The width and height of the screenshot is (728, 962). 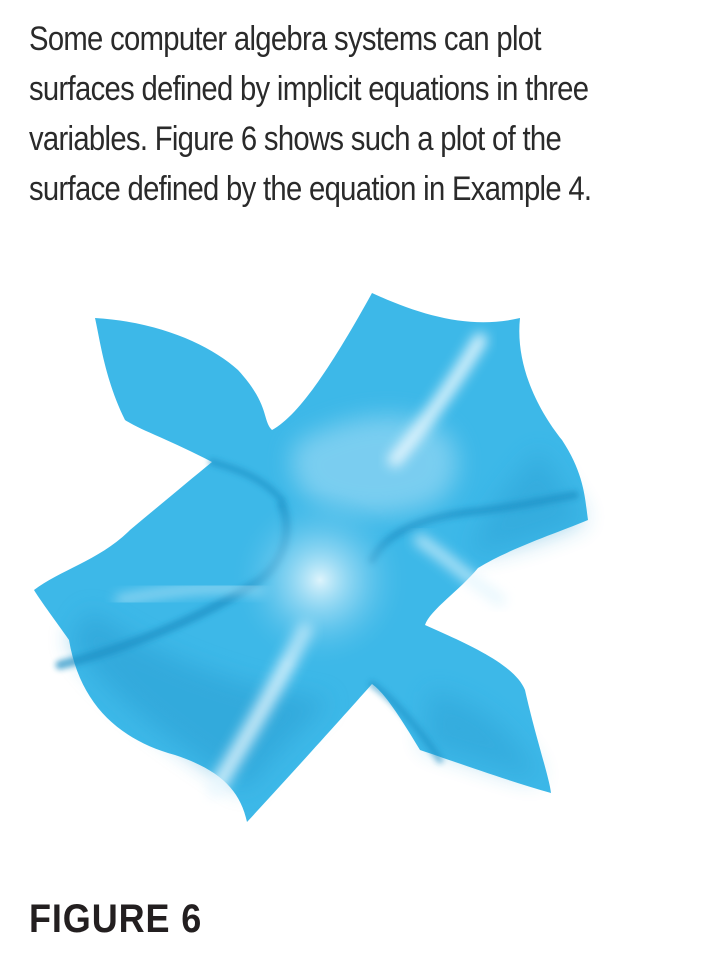 What do you see at coordinates (460, 570) in the screenshot?
I see `surface-highlight-right` at bounding box center [460, 570].